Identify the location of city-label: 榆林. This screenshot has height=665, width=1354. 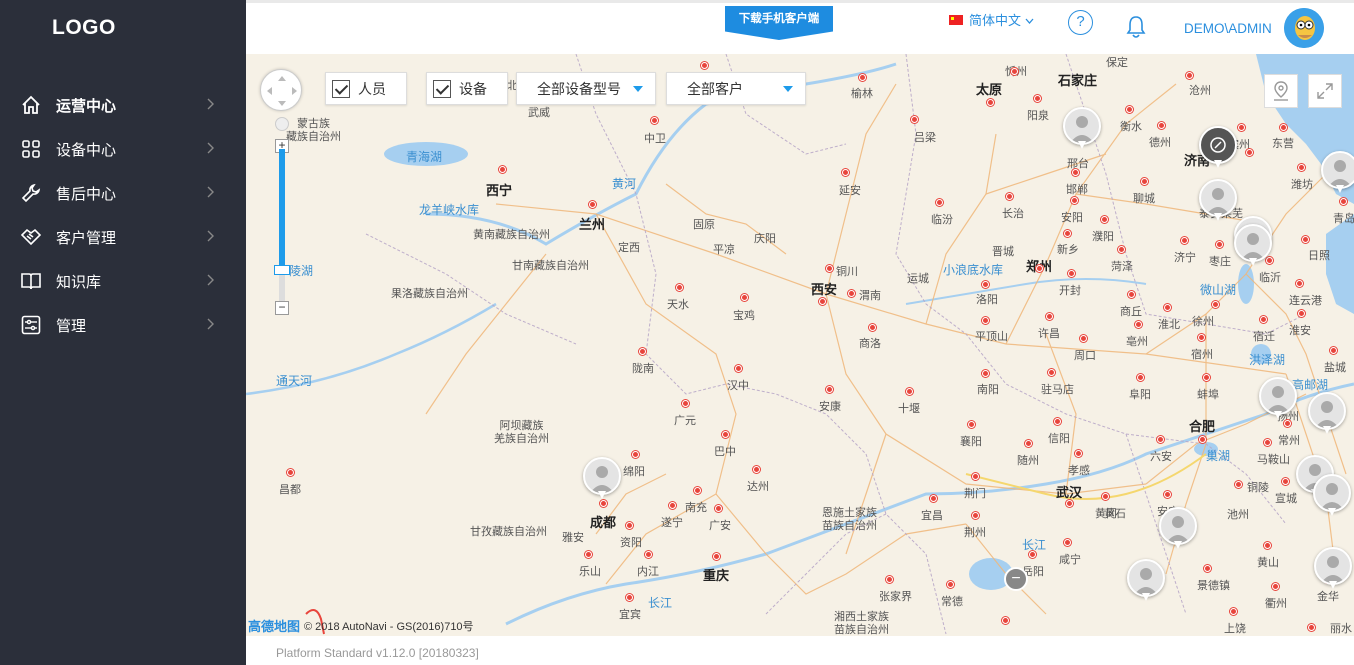
(862, 94).